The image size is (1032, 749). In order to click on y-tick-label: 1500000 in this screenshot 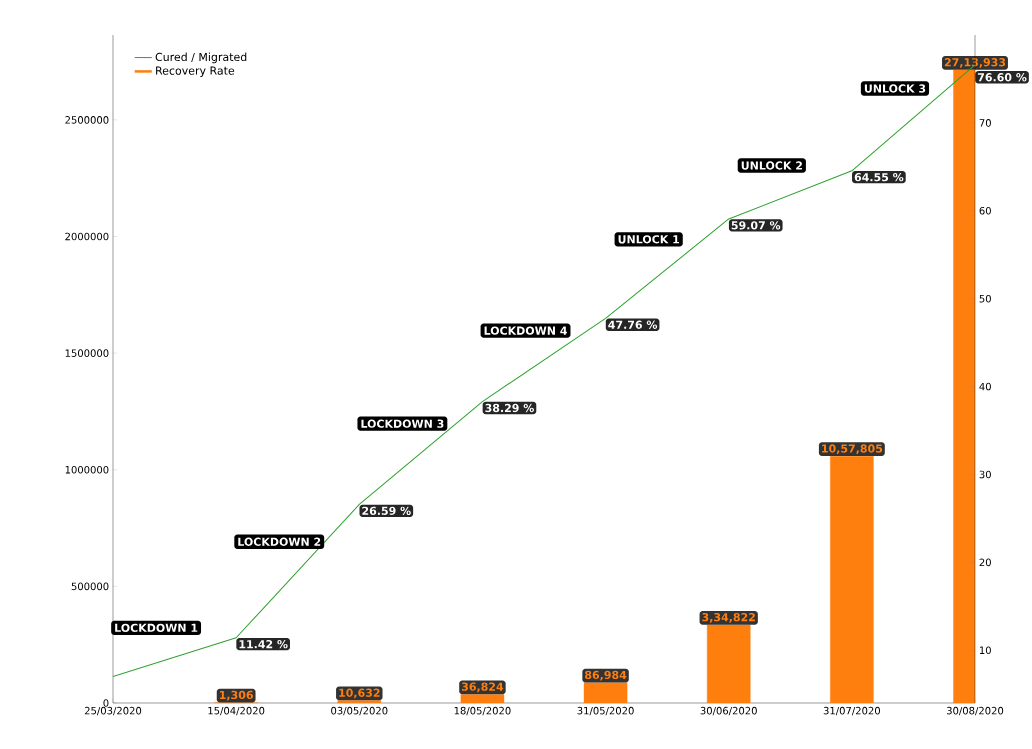, I will do `click(87, 353)`.